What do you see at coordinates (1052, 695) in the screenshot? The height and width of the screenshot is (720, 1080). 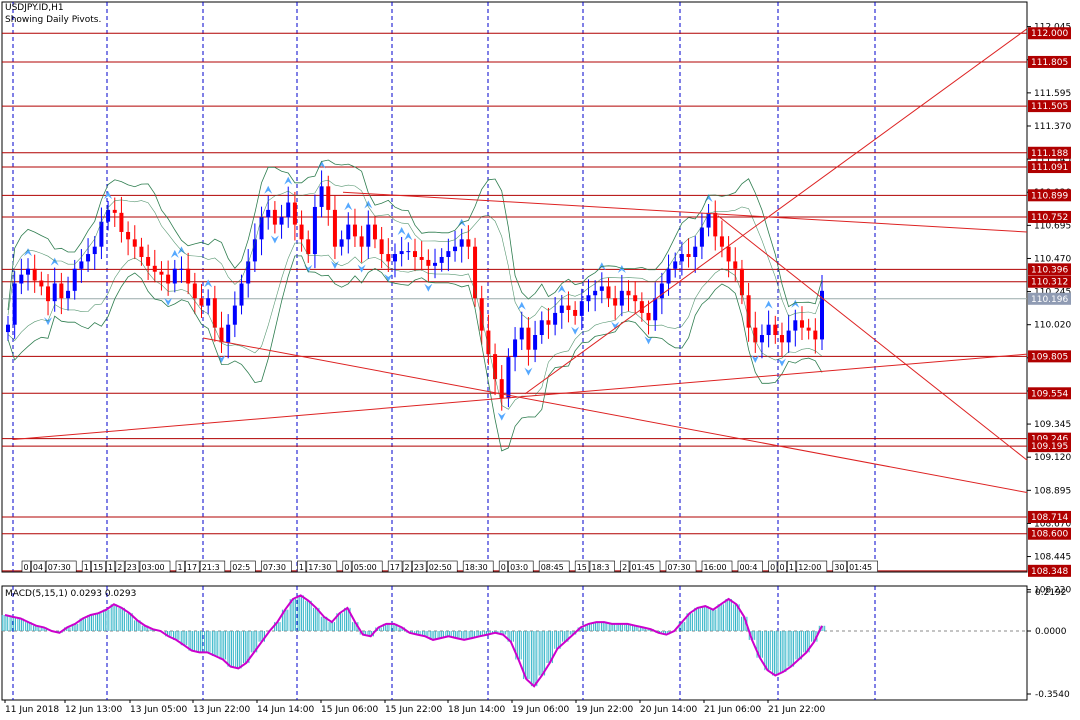 I see `macd-tick-label: -0.3540` at bounding box center [1052, 695].